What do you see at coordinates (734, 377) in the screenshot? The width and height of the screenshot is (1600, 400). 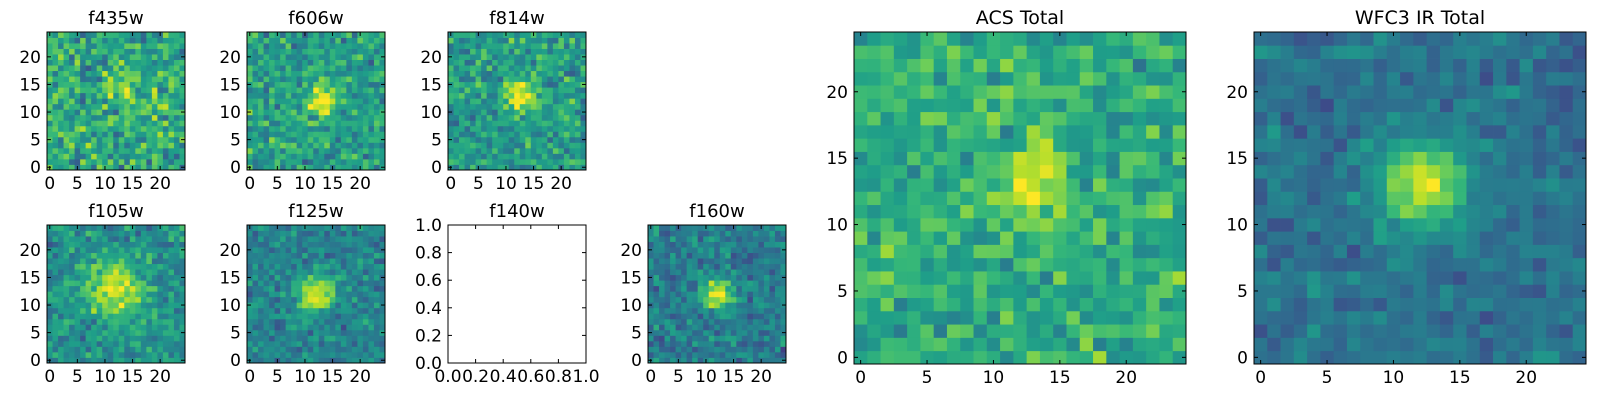 I see `x-tick-label: 15` at bounding box center [734, 377].